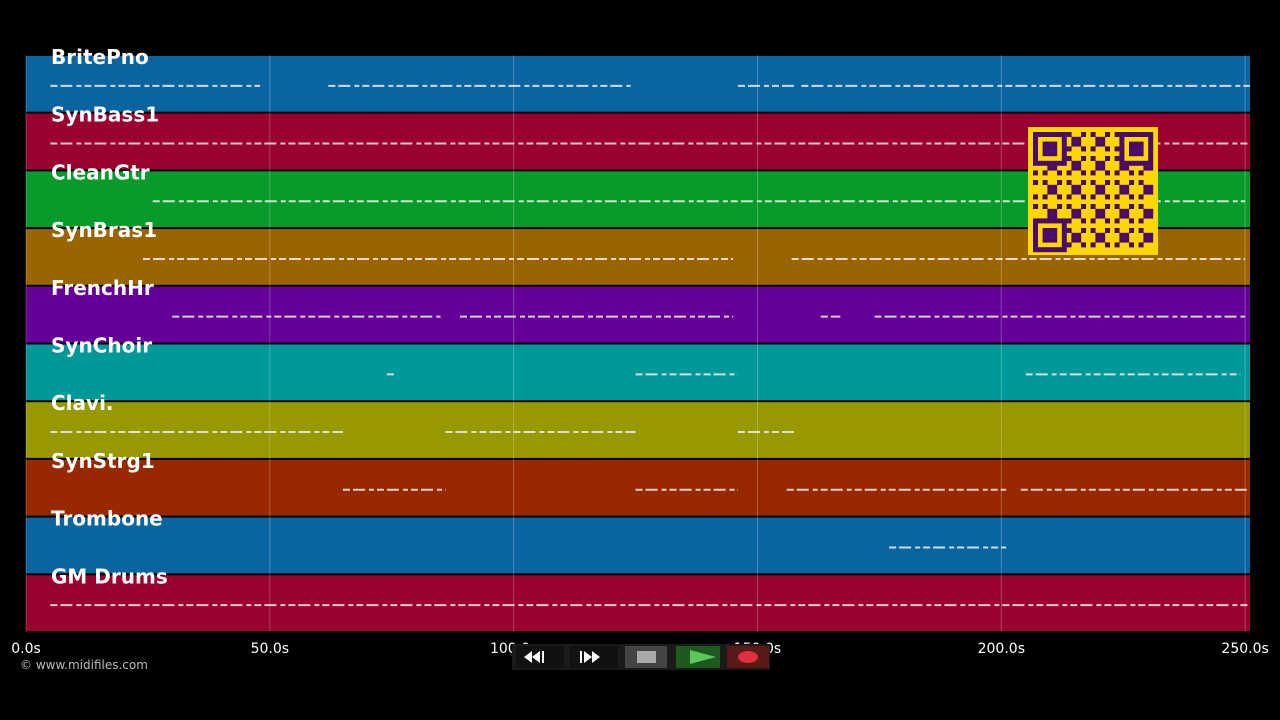  I want to click on x-tick-label: 250.0s, so click(1244, 649).